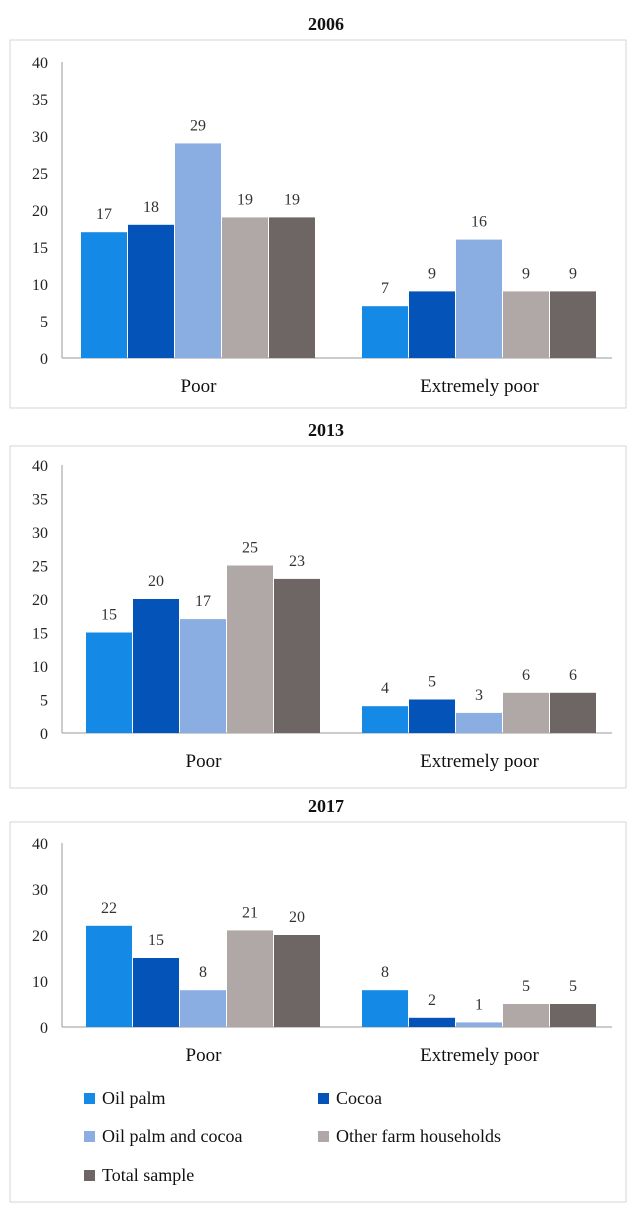 The height and width of the screenshot is (1208, 636). What do you see at coordinates (250, 548) in the screenshot?
I see `data-label: 25` at bounding box center [250, 548].